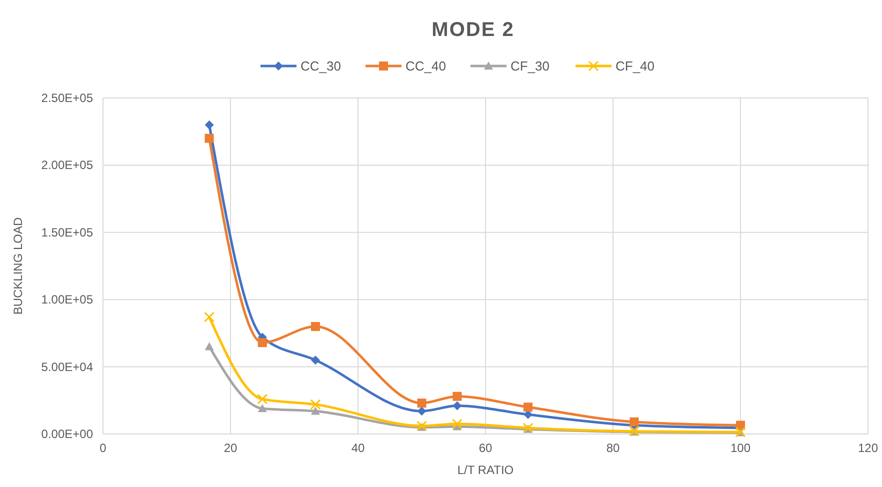 This screenshot has height=487, width=882. Describe the element at coordinates (67, 165) in the screenshot. I see `y-tick-label: 2.00E+05` at that location.